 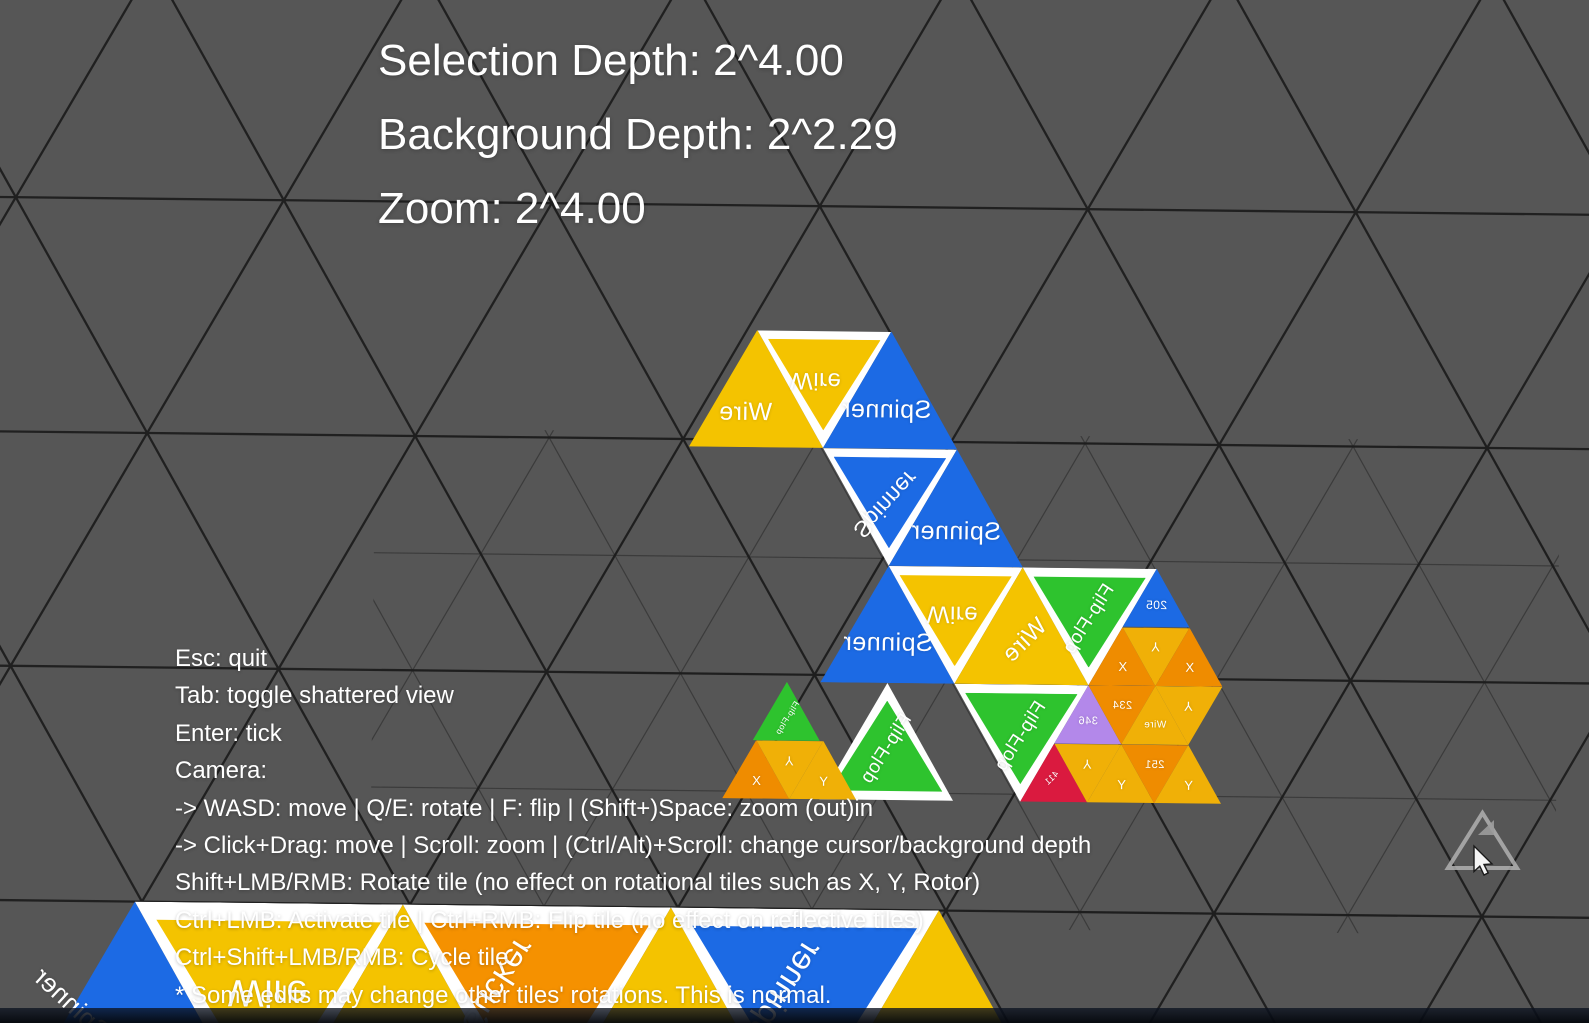 I want to click on background-depth-label: Background Depth: 2^2.29, so click(x=638, y=134).